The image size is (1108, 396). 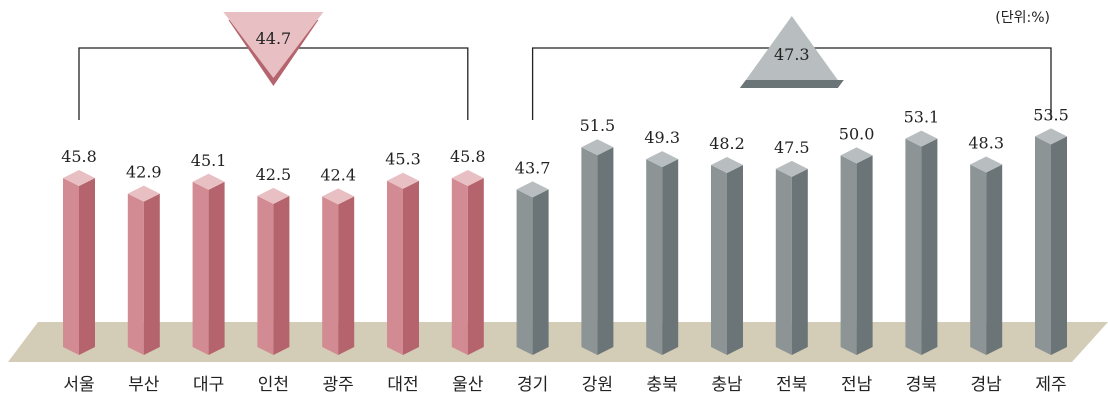 I want to click on value-label-14: 48.3, so click(x=986, y=143).